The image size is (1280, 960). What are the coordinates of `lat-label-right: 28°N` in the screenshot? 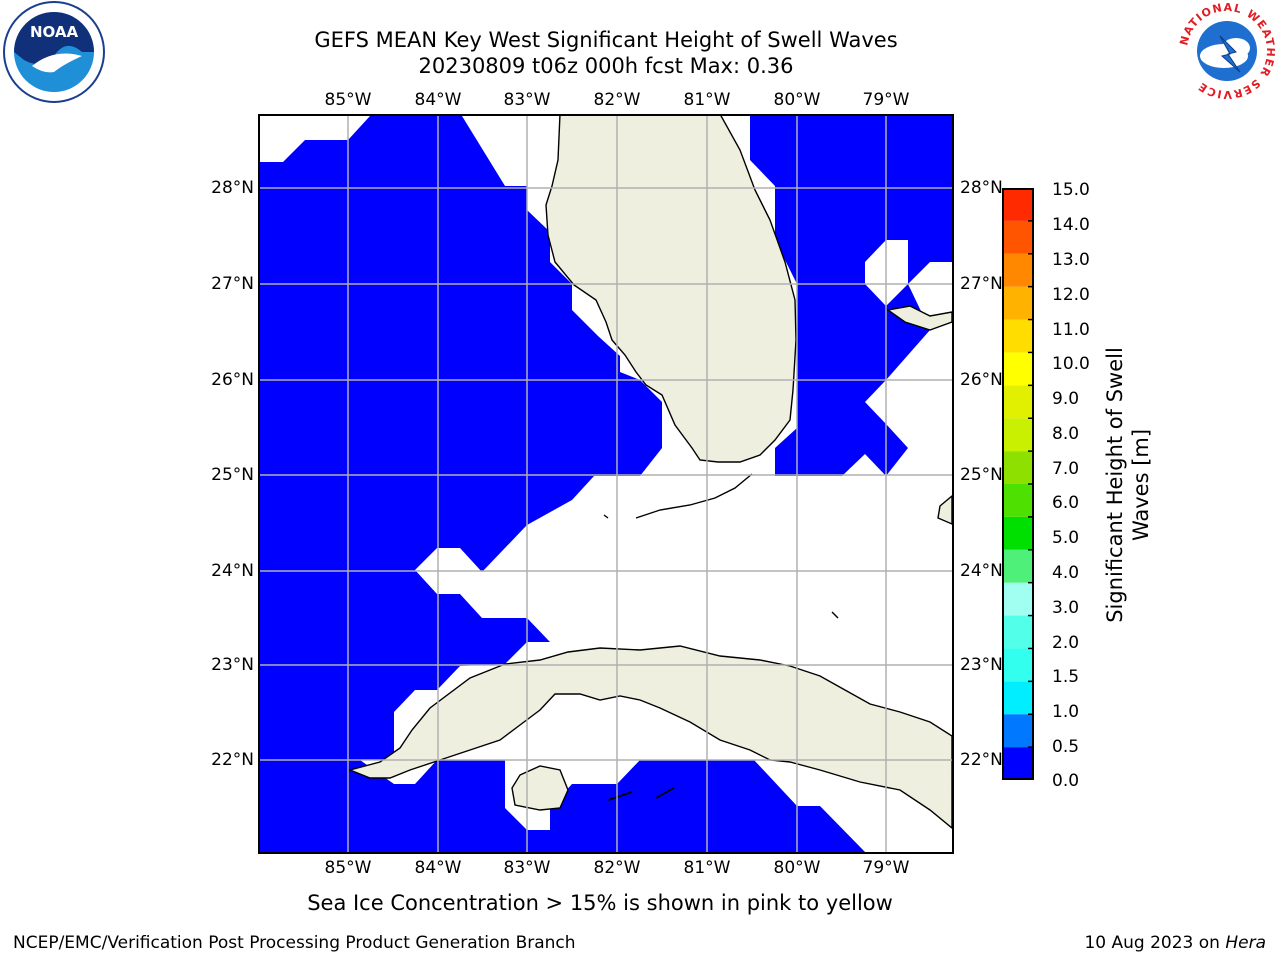 It's located at (981, 188).